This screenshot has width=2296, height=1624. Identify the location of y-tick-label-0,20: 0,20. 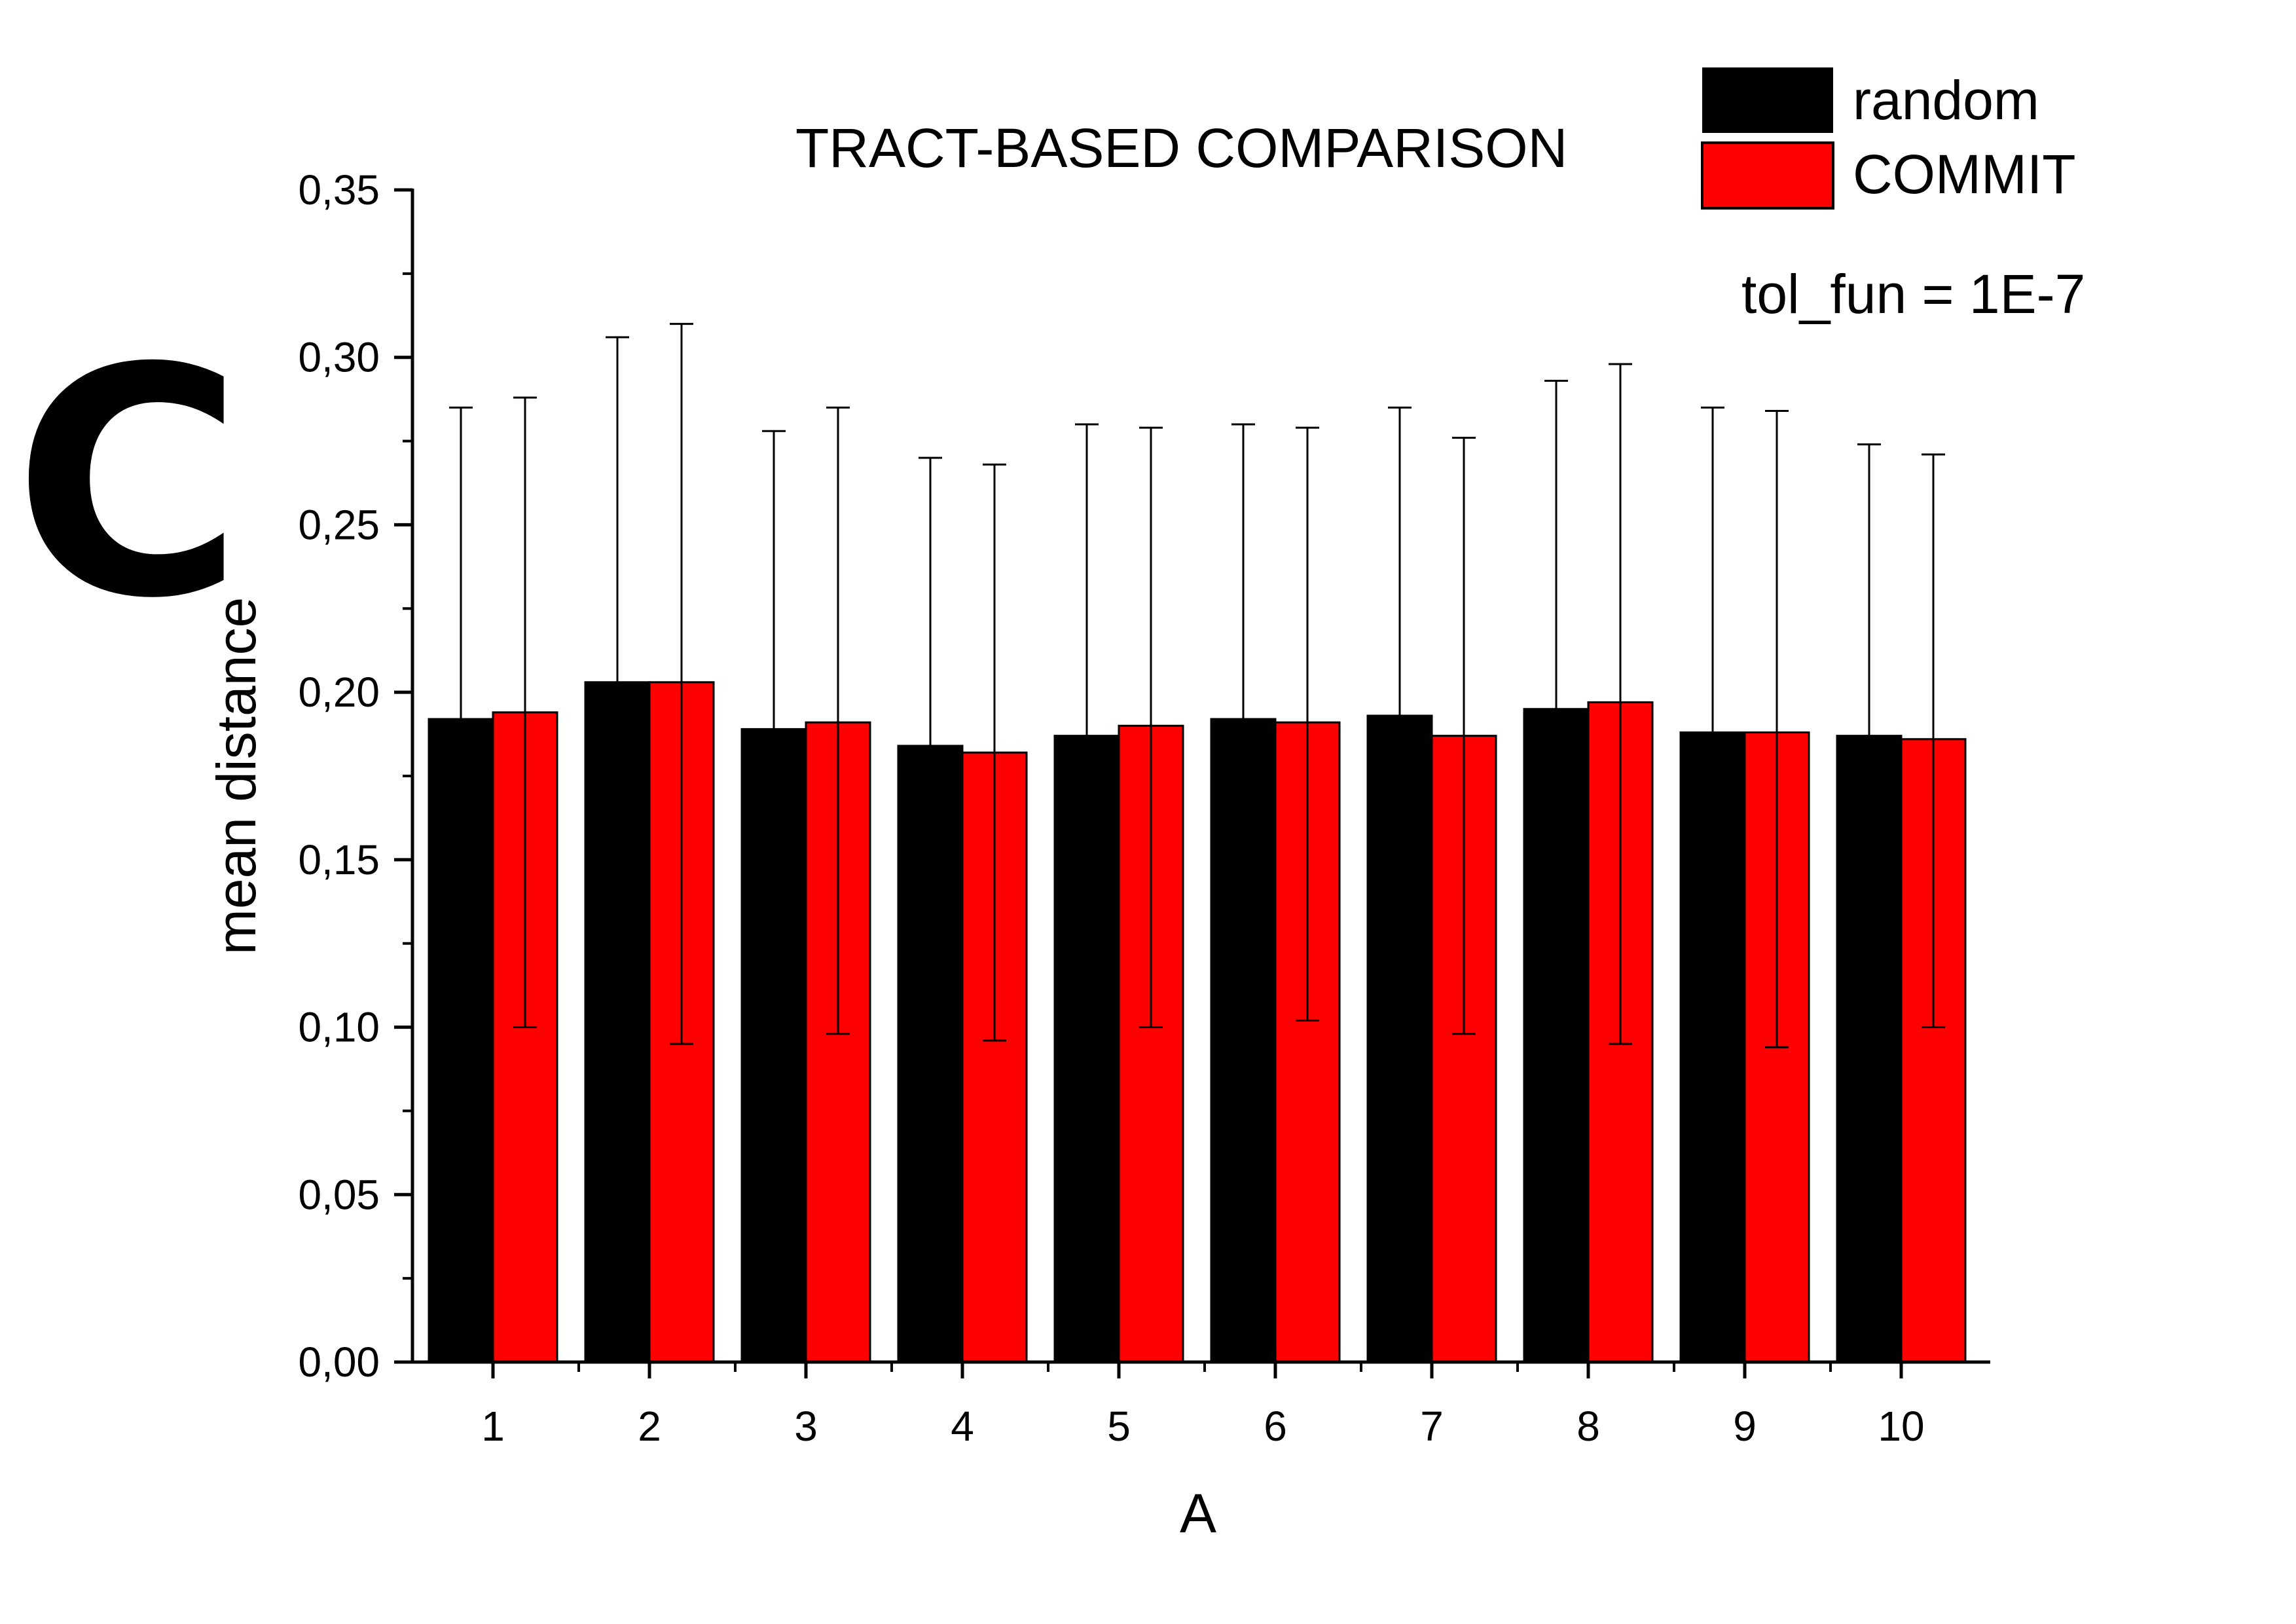
(339, 692).